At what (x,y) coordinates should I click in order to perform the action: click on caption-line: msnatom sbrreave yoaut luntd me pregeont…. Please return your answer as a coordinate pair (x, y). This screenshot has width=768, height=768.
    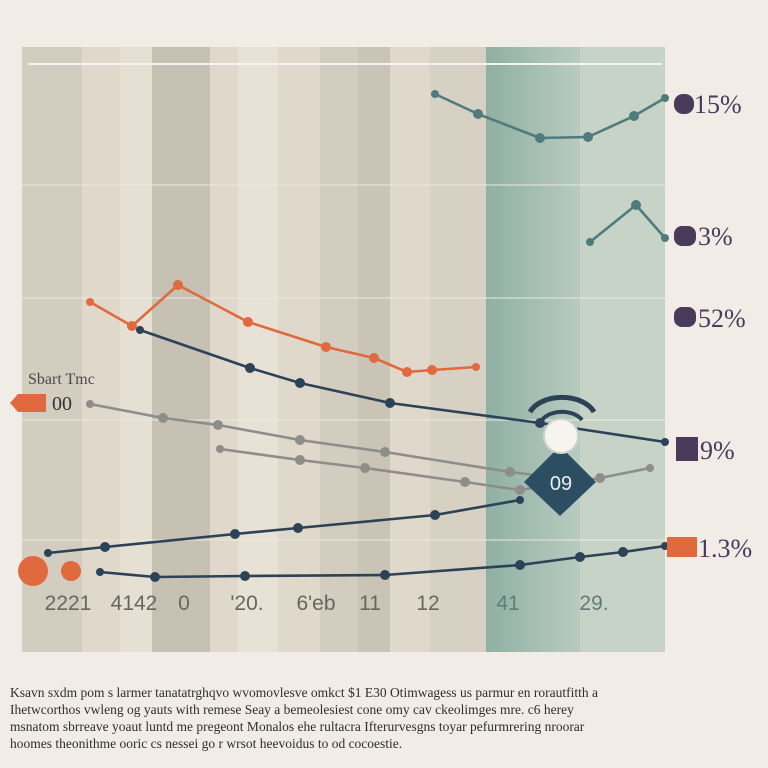
    Looking at the image, I should click on (297, 726).